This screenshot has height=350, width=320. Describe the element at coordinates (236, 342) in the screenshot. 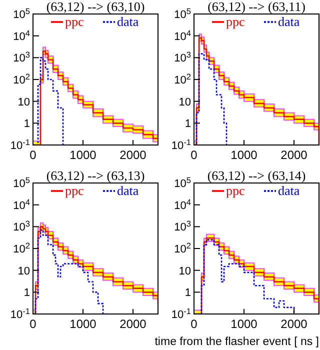

I see `x-axis-title: time from the flasher event [ ns ]` at that location.